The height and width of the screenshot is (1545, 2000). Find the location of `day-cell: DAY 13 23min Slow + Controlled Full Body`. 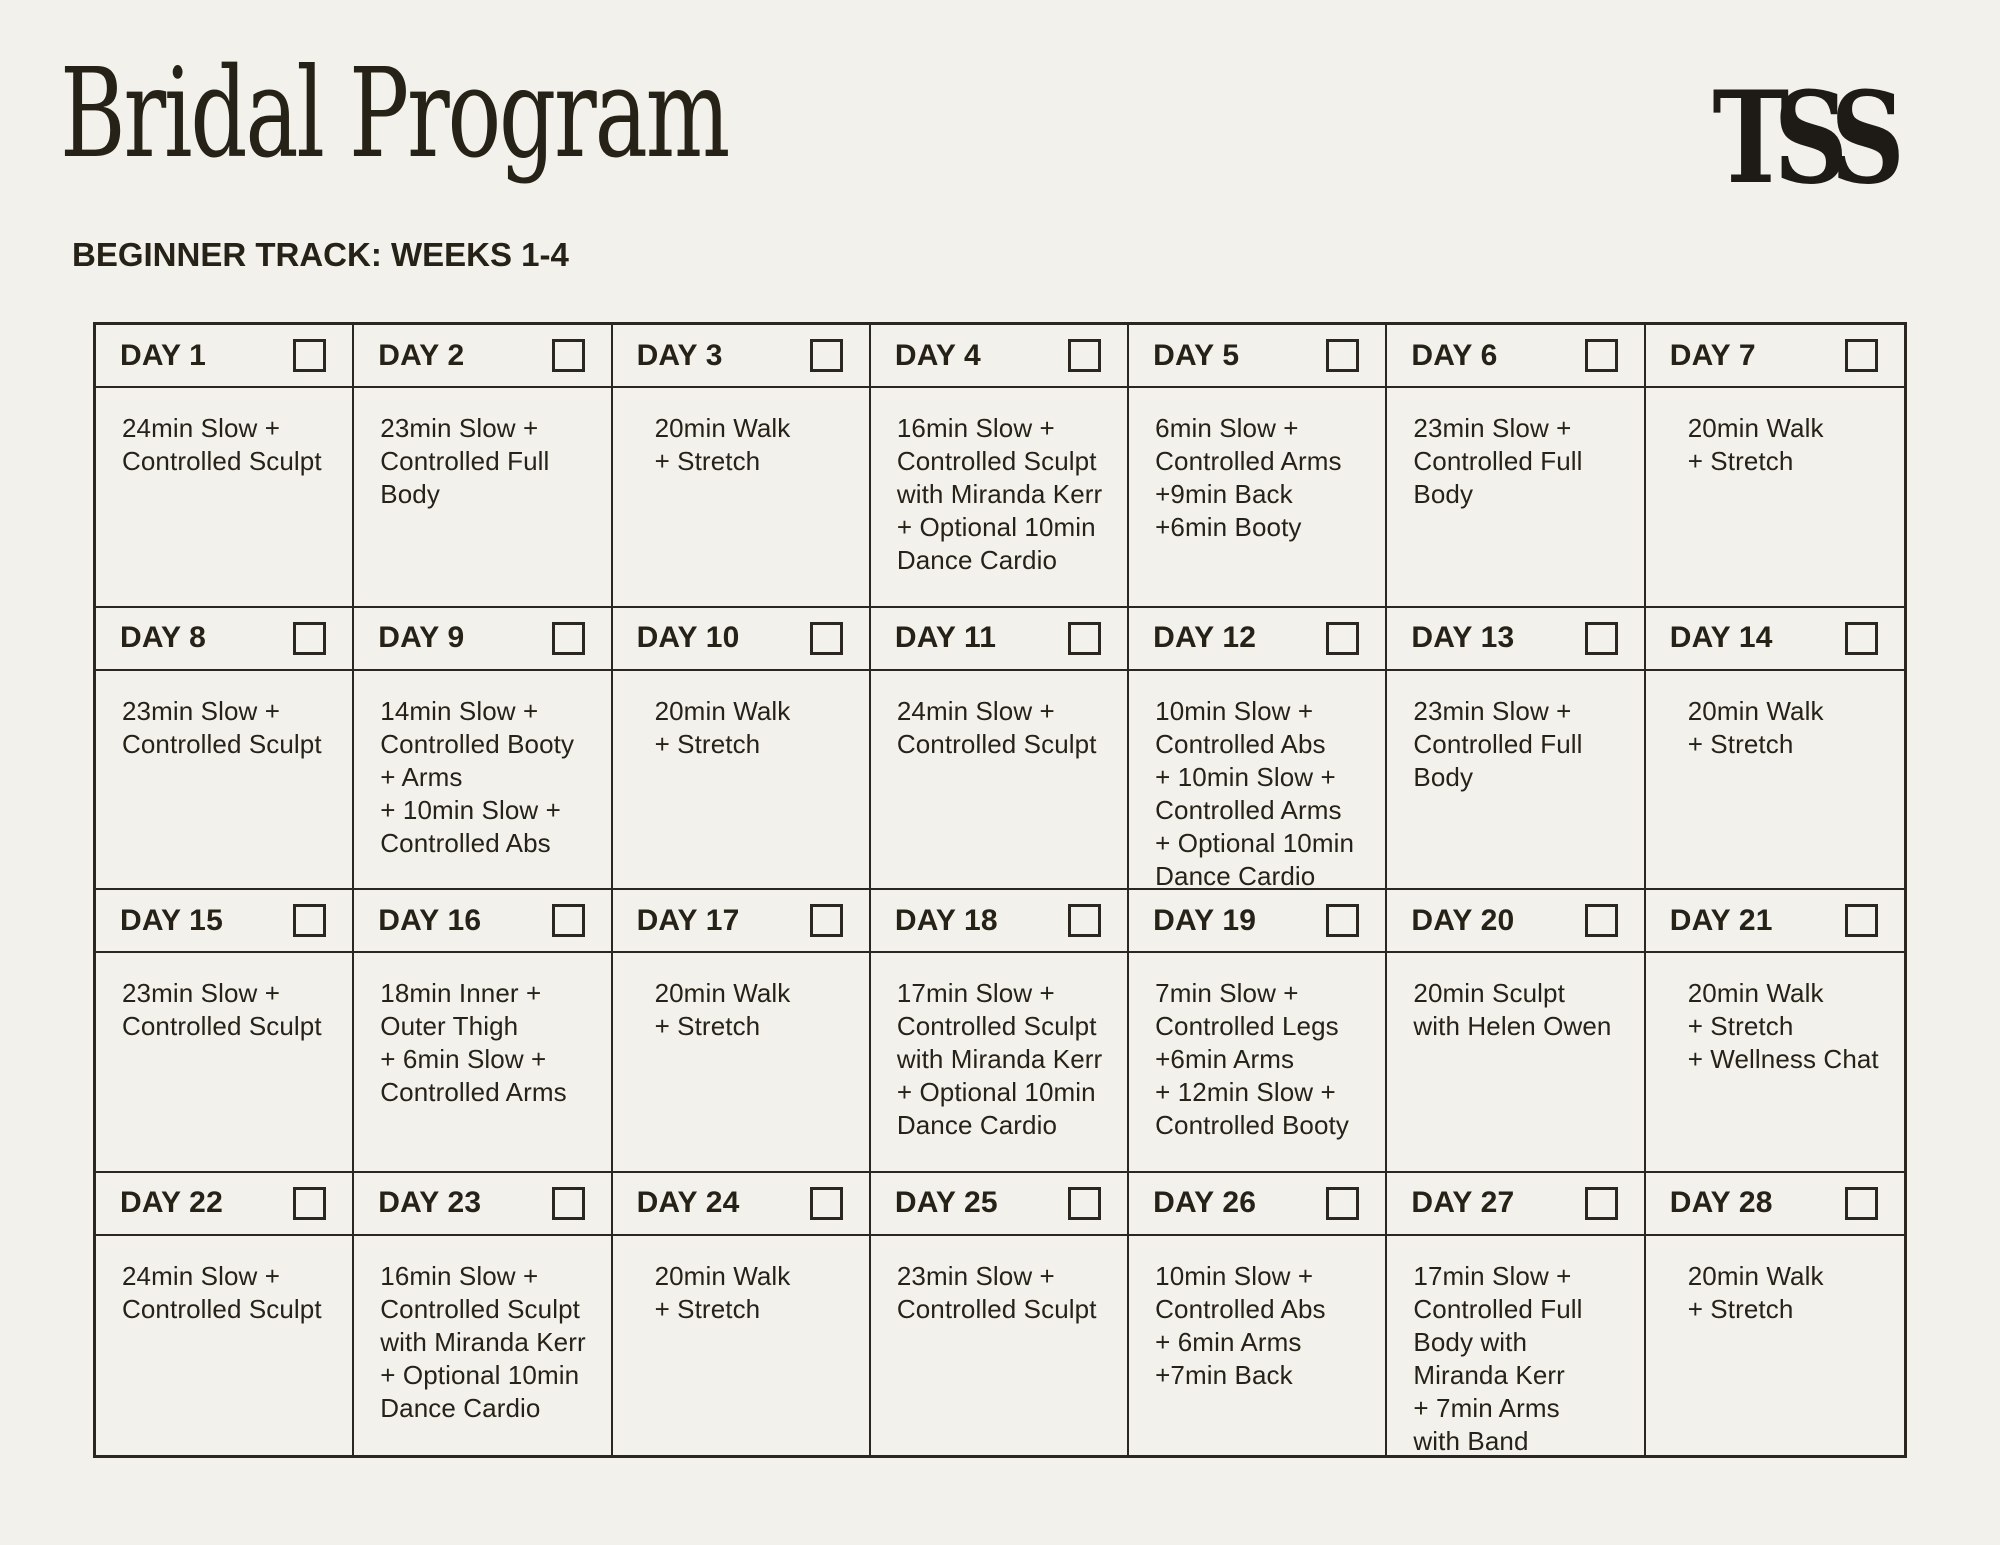

day-cell: DAY 13 23min Slow + Controlled Full Body is located at coordinates (1516, 748).